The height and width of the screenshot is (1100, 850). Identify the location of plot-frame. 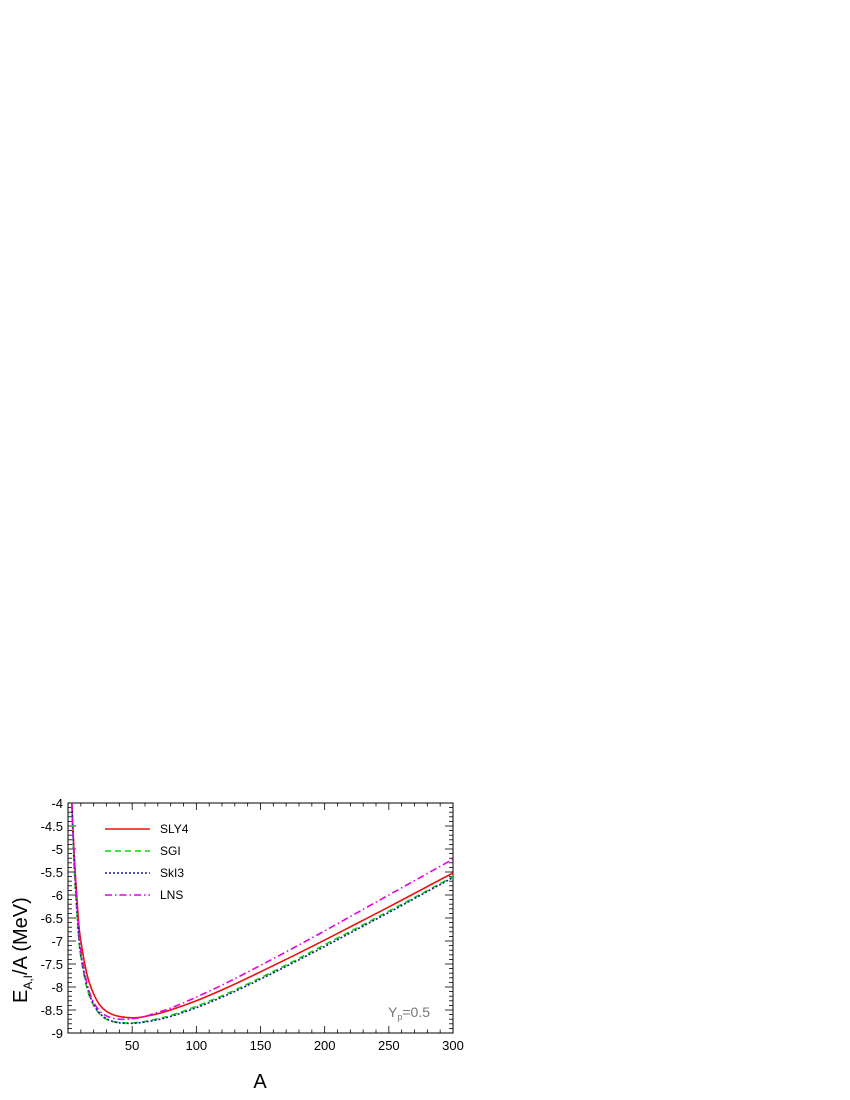
(260, 918).